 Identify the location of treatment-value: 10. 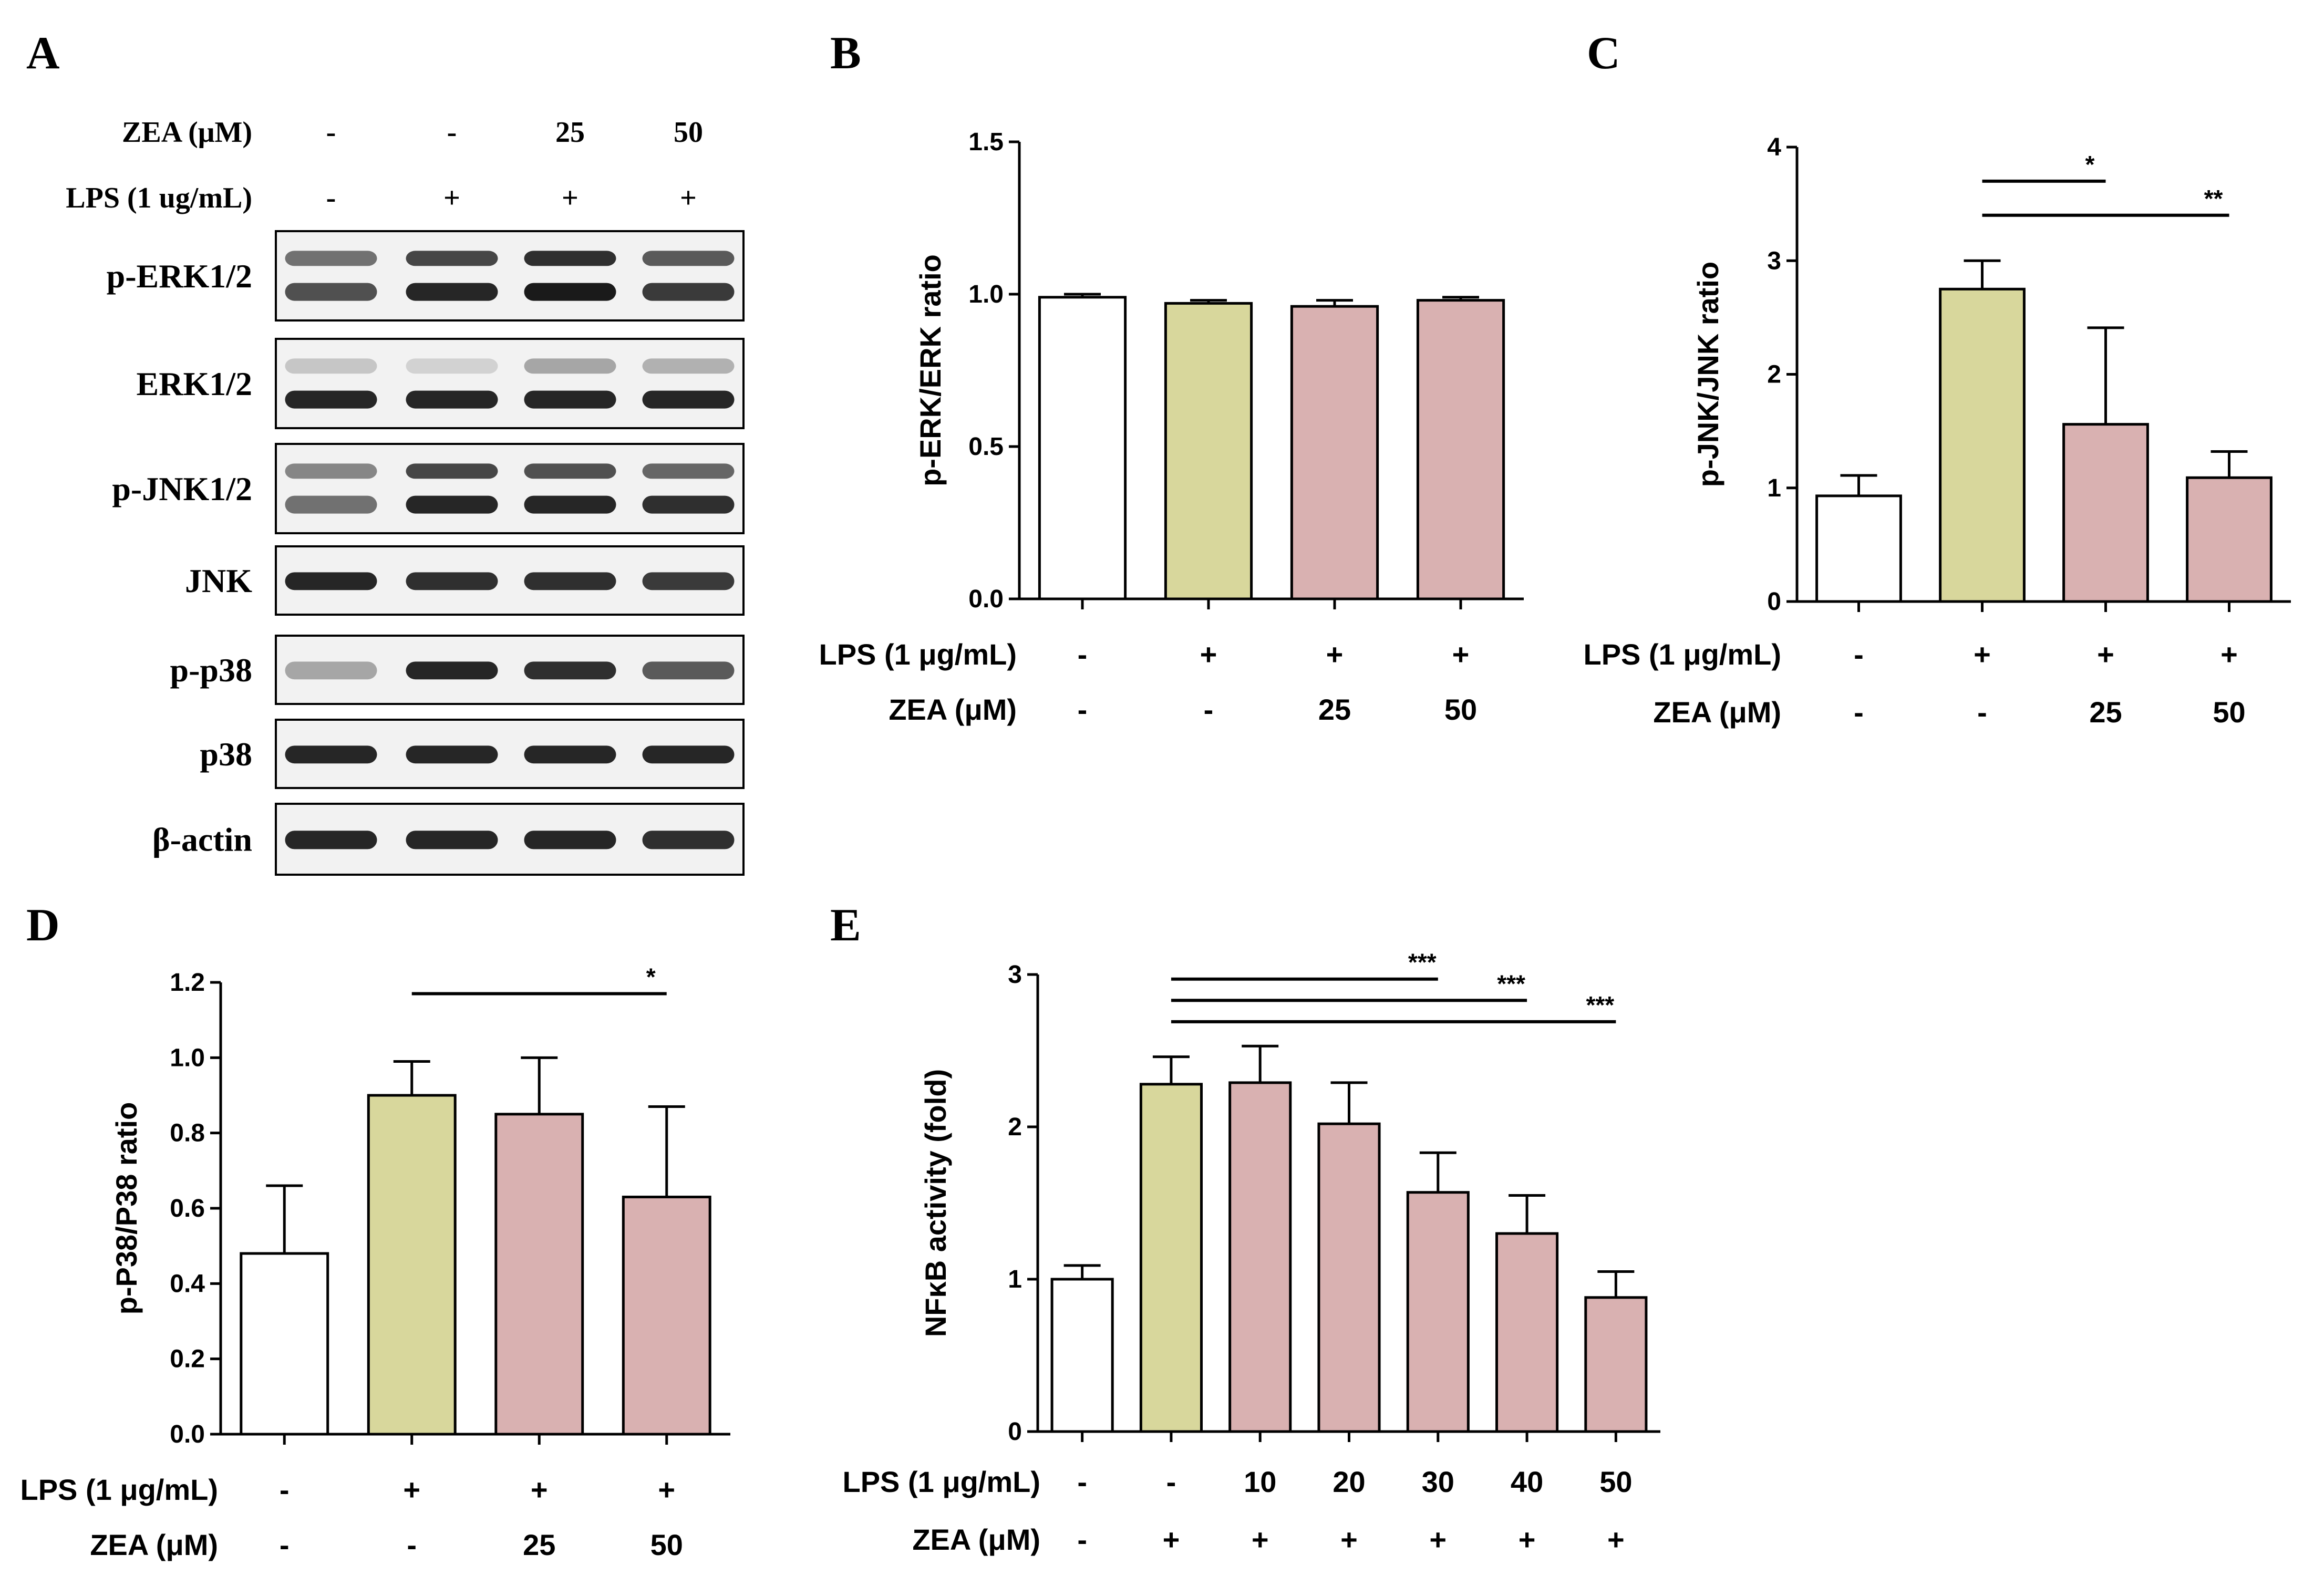
(1260, 1481).